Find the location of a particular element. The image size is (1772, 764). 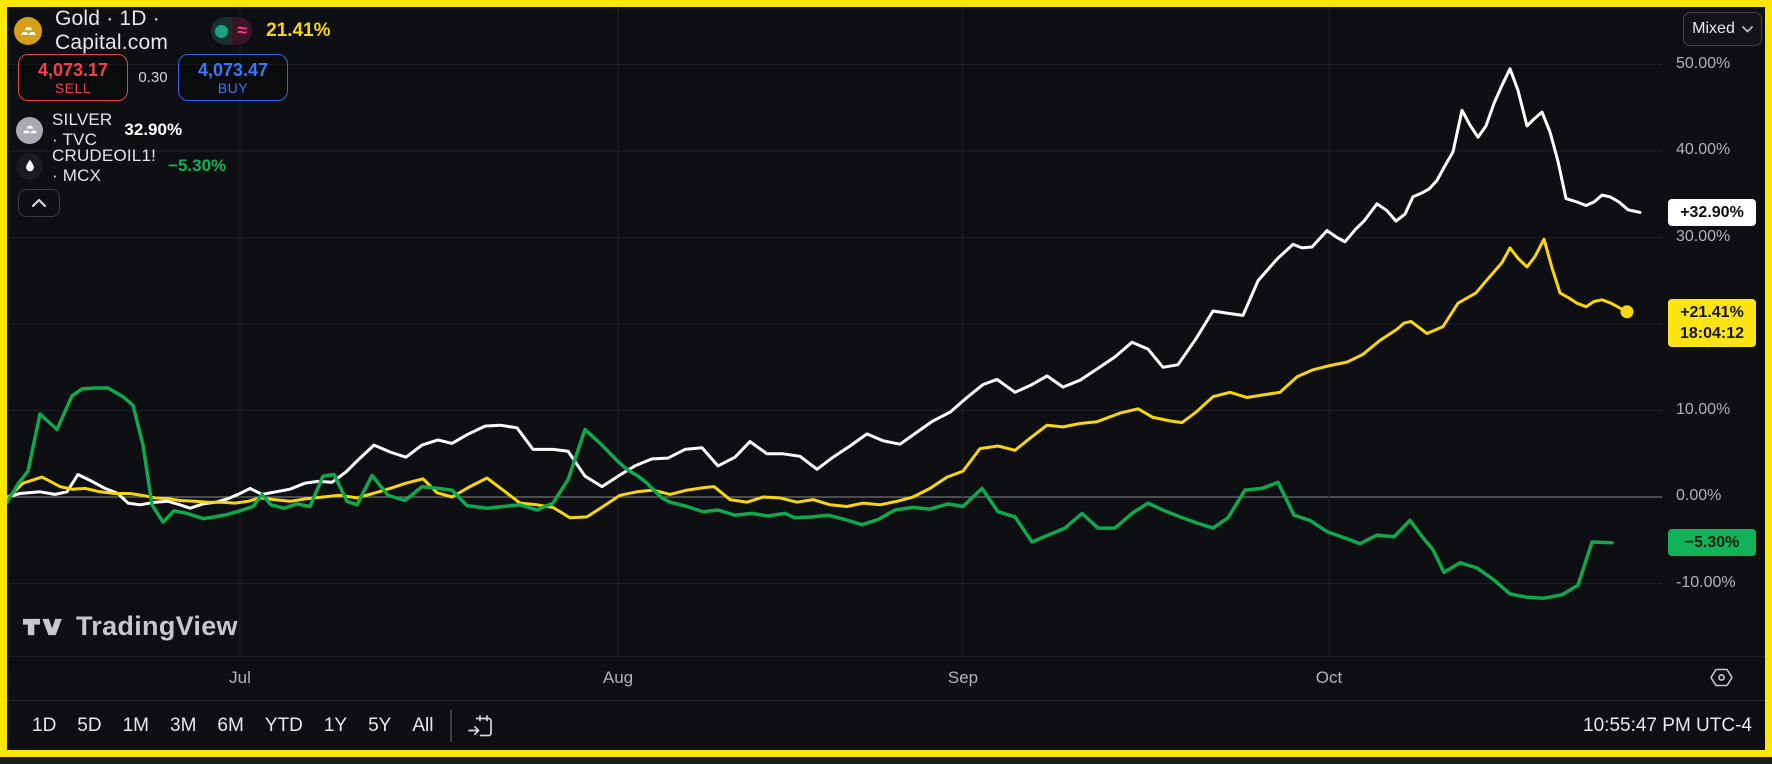

scale-mode-dropdown: Mixed is located at coordinates (1722, 29).